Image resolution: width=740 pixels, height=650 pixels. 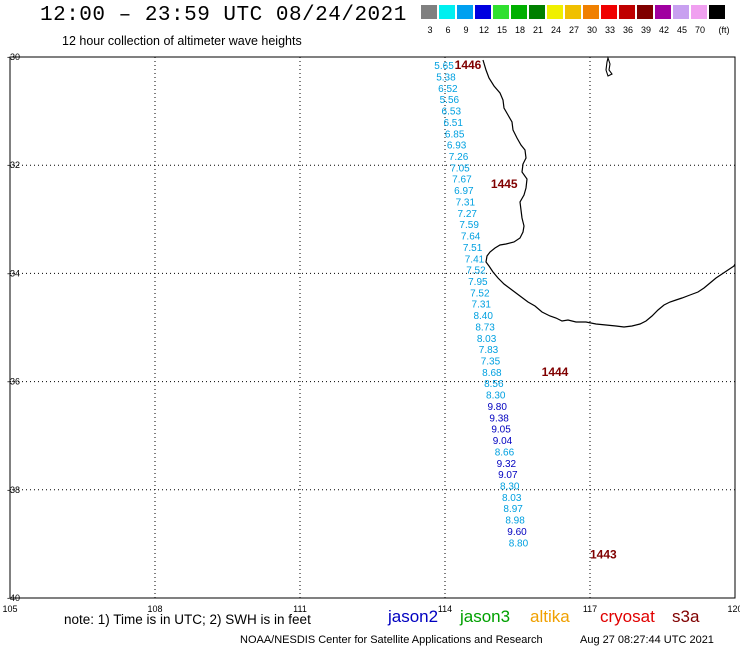 I want to click on wave-height-value: 7.59, so click(x=469, y=225).